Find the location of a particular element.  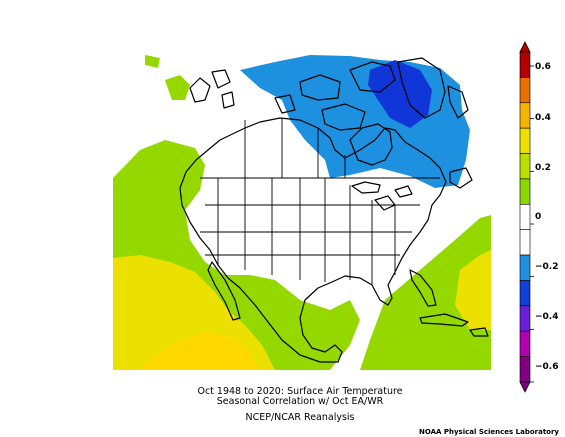

colorbar-label-0: 0 is located at coordinates (538, 217).